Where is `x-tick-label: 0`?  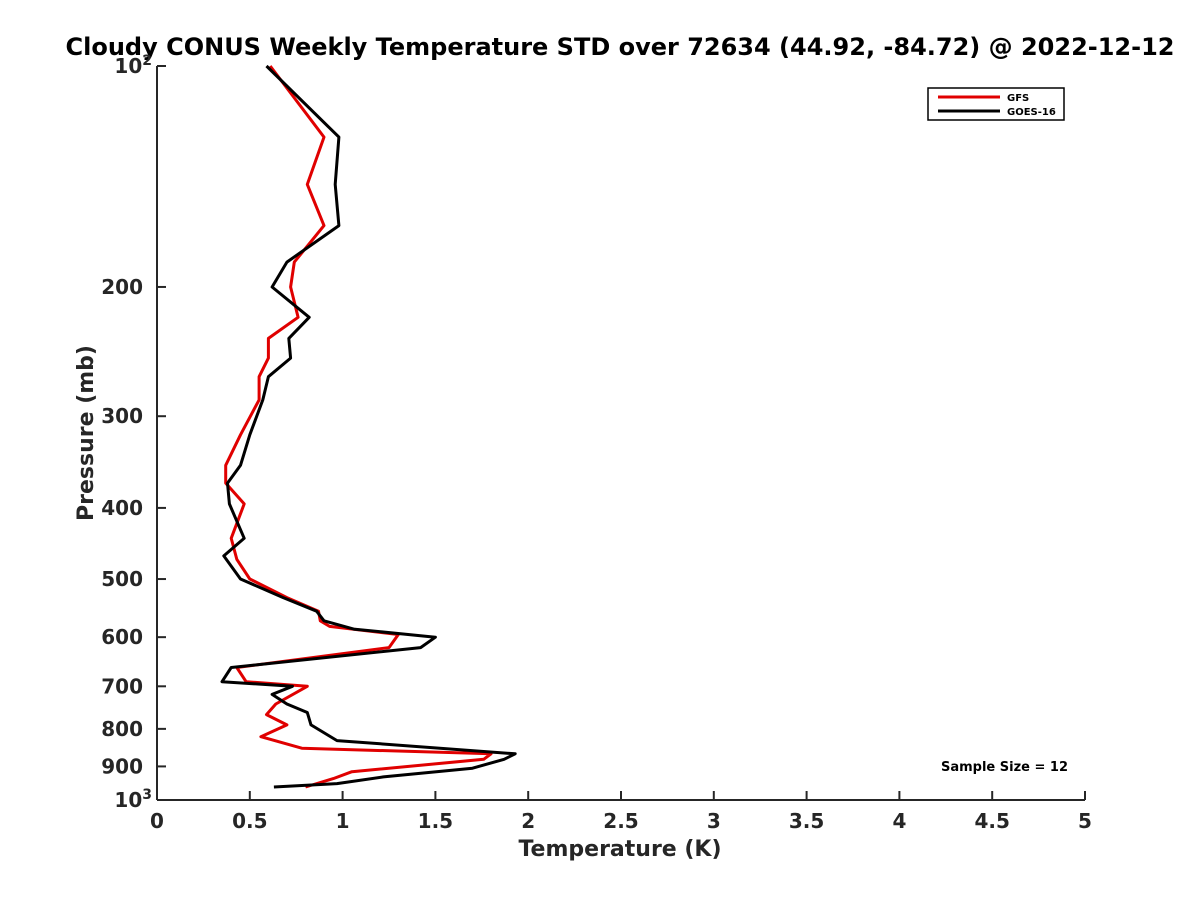 x-tick-label: 0 is located at coordinates (157, 821).